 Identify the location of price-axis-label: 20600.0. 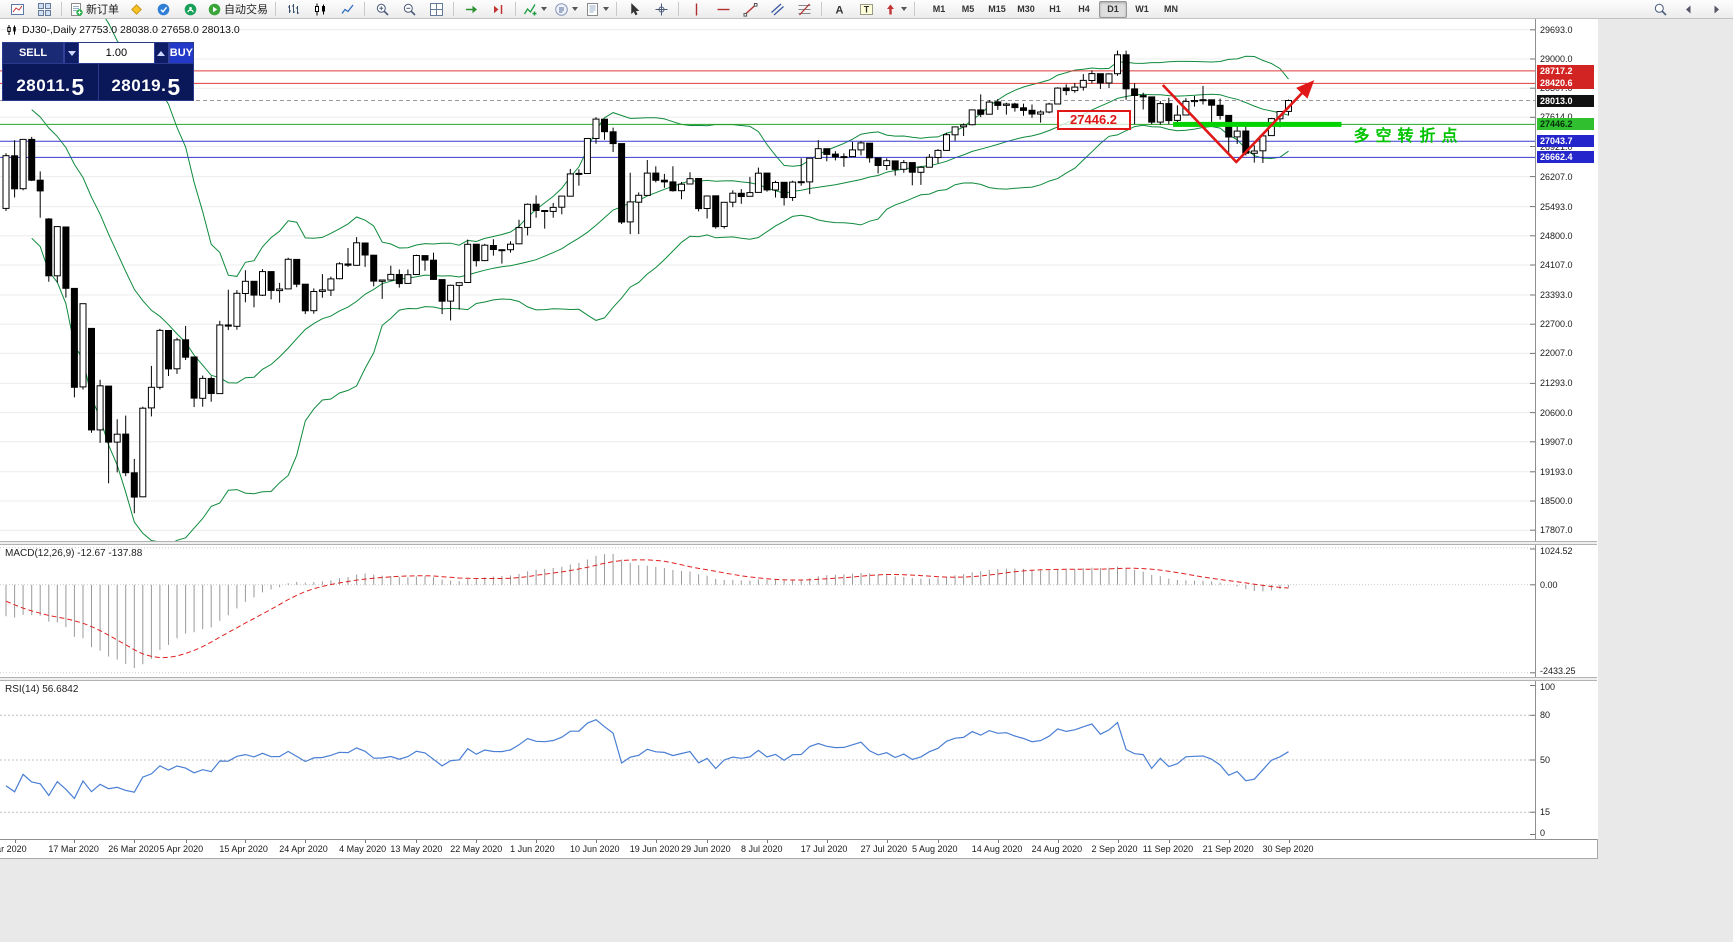
(1556, 412).